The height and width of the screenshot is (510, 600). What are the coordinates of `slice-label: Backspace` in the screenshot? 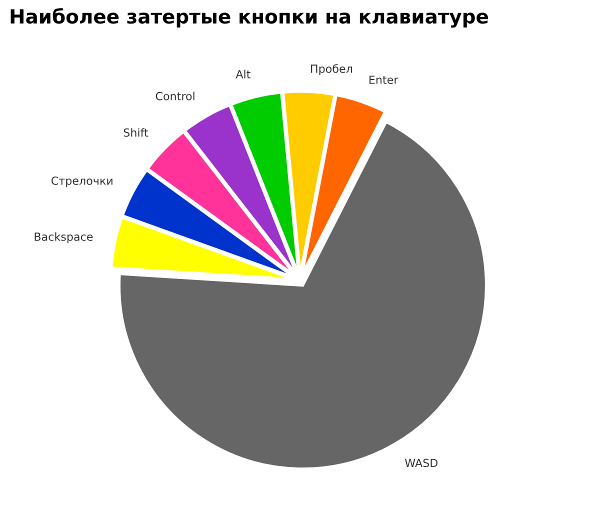 It's located at (63, 238).